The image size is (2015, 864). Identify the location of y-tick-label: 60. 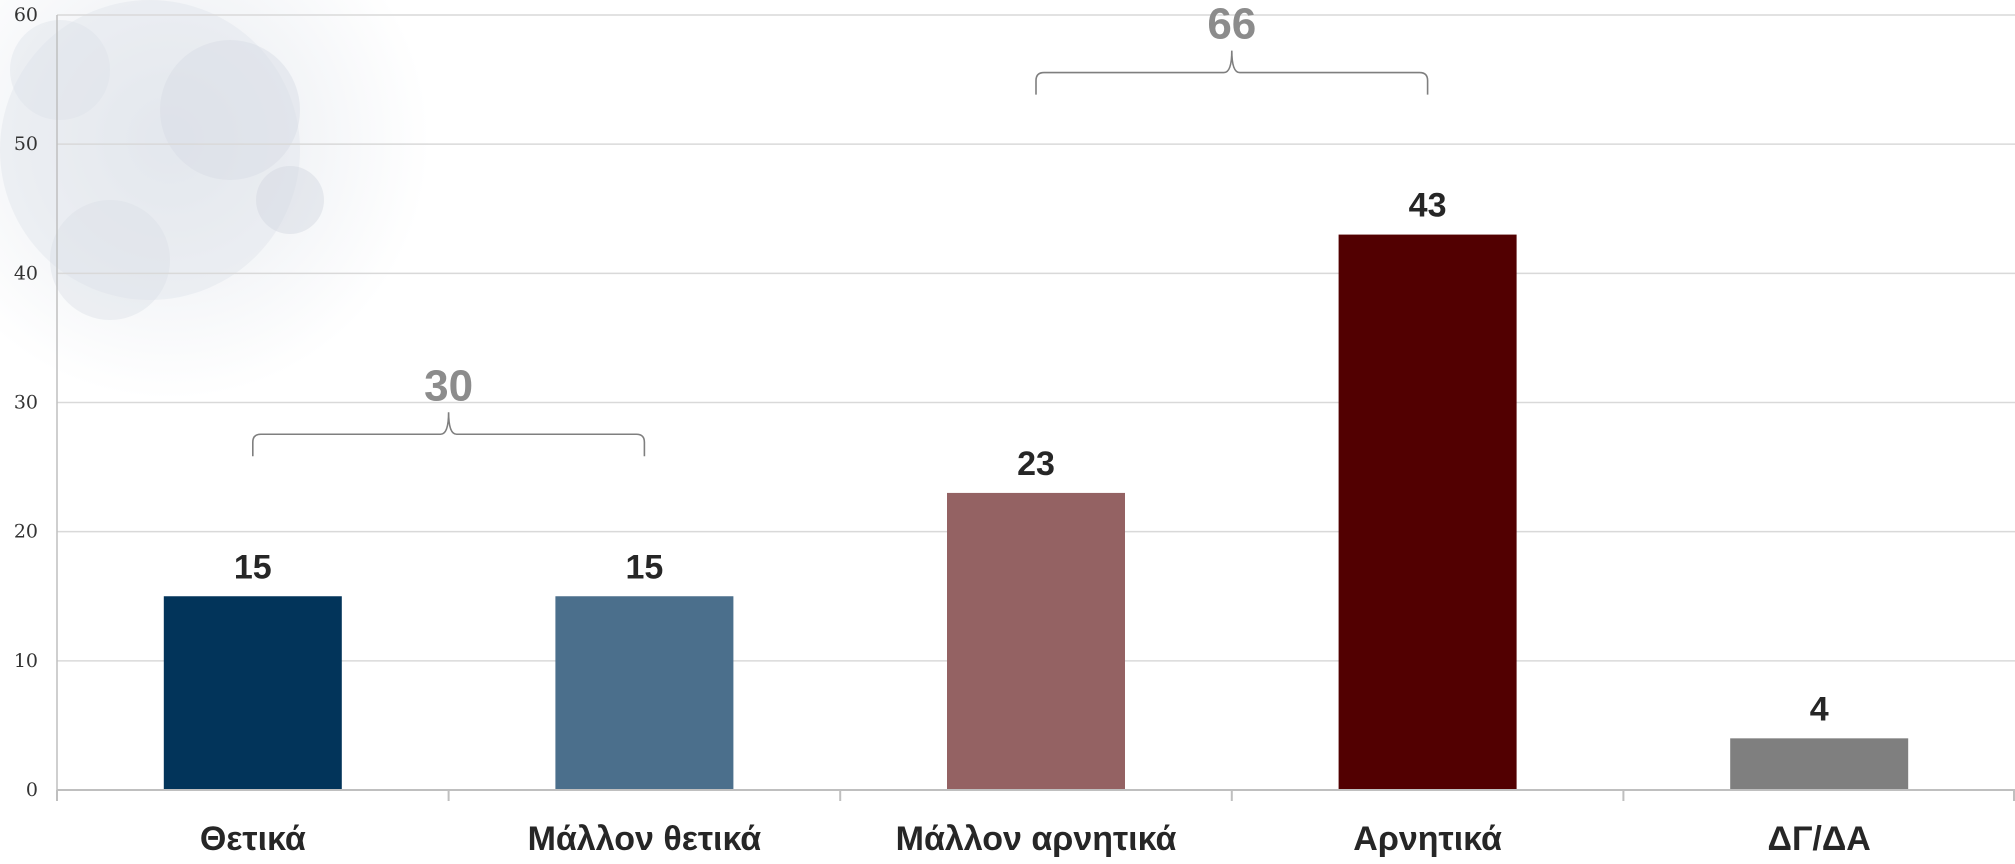
(26, 15).